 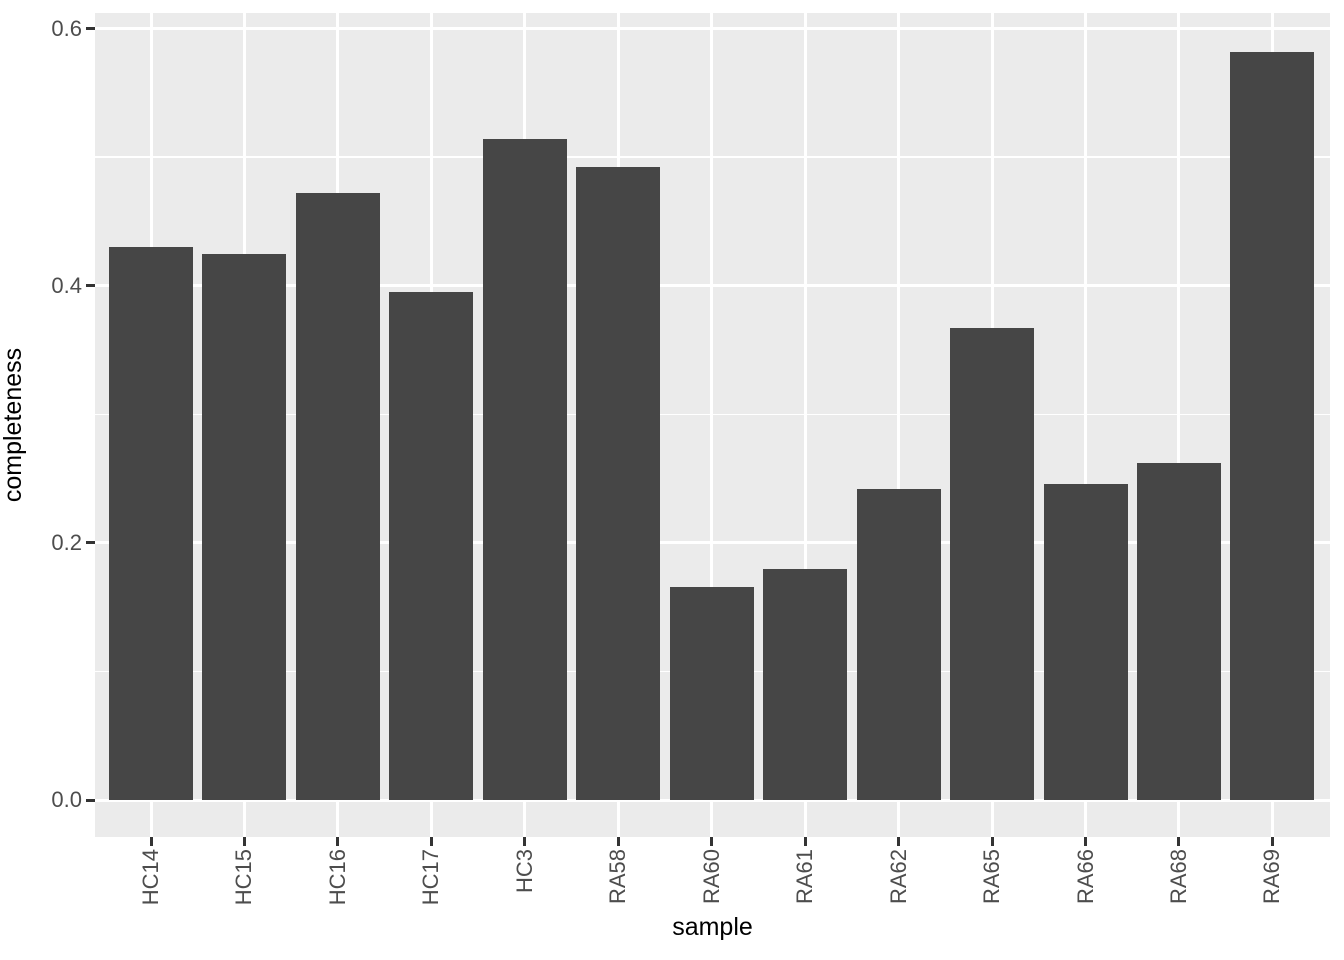 I want to click on x-tick-label: HC3, so click(x=524, y=871).